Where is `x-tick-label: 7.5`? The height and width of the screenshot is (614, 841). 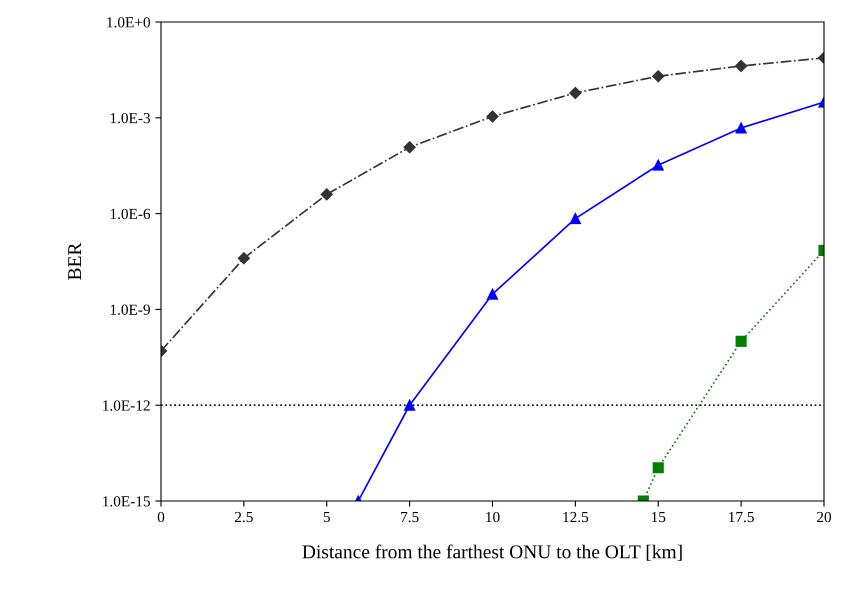
x-tick-label: 7.5 is located at coordinates (410, 517).